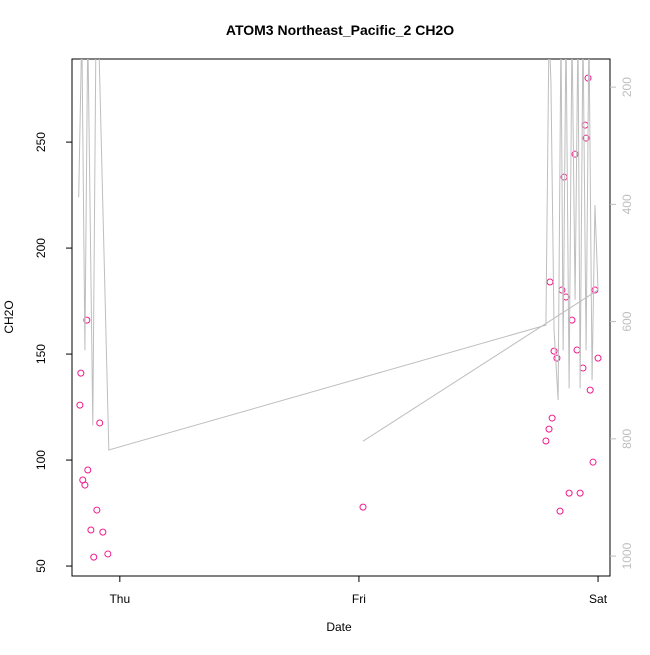 The image size is (650, 655). What do you see at coordinates (627, 555) in the screenshot?
I see `y2-tick-label: 1000` at bounding box center [627, 555].